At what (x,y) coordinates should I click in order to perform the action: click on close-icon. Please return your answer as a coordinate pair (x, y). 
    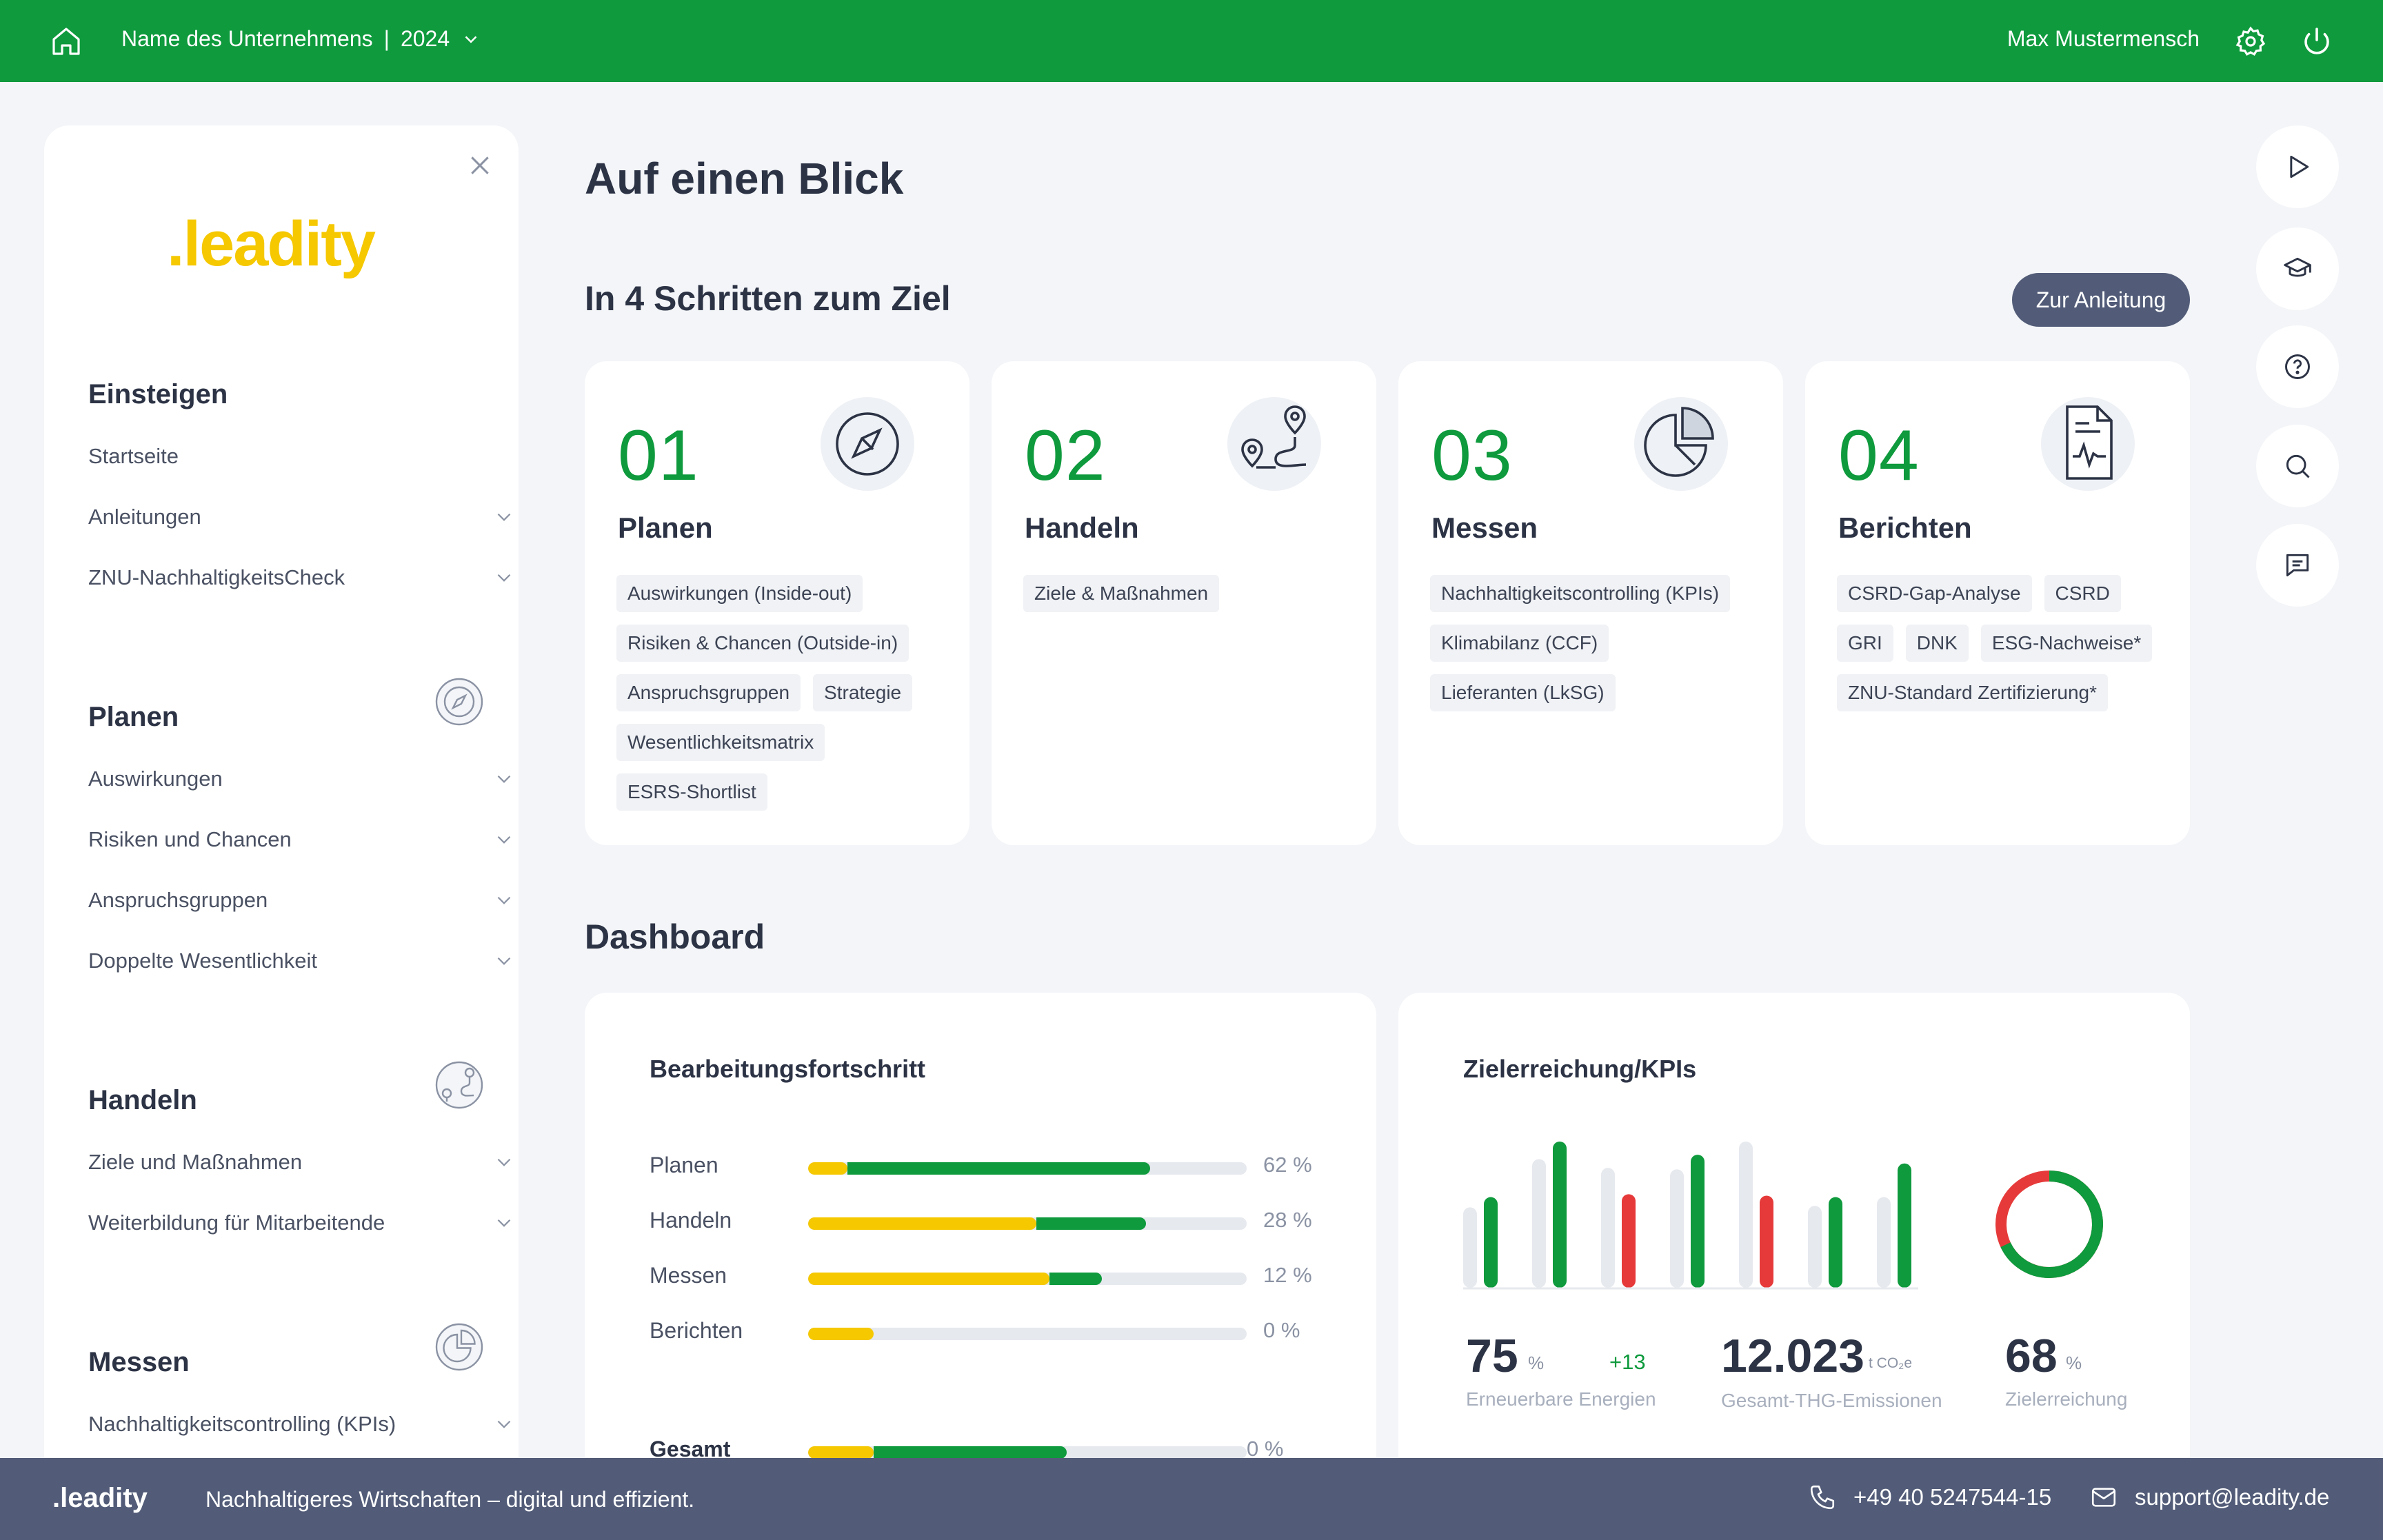
    Looking at the image, I should click on (480, 166).